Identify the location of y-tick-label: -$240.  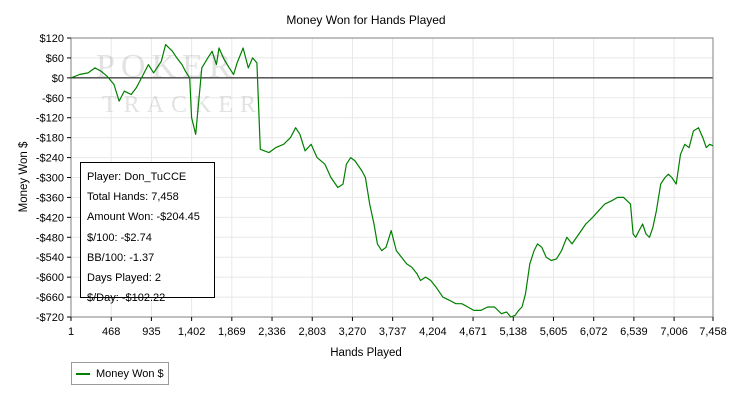
(50, 159).